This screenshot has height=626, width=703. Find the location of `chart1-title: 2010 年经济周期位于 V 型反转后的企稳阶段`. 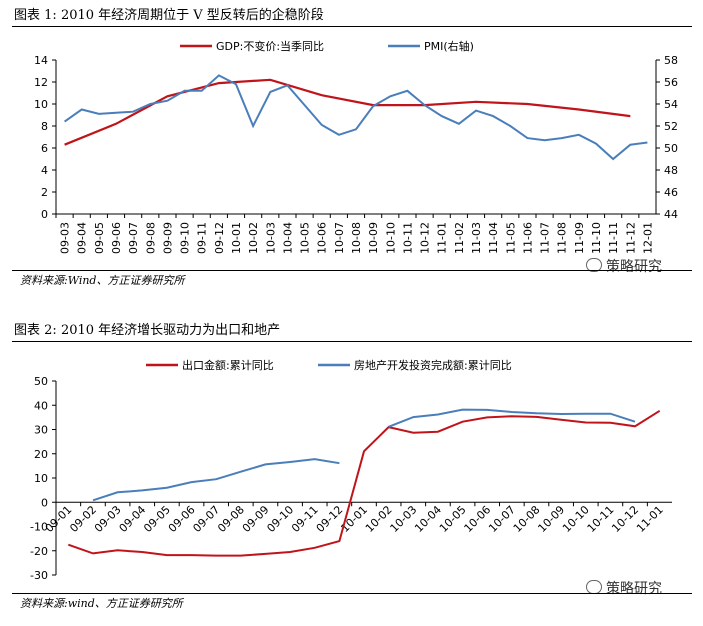

chart1-title: 2010 年经济周期位于 V 型反转后的企稳阶段 is located at coordinates (192, 15).